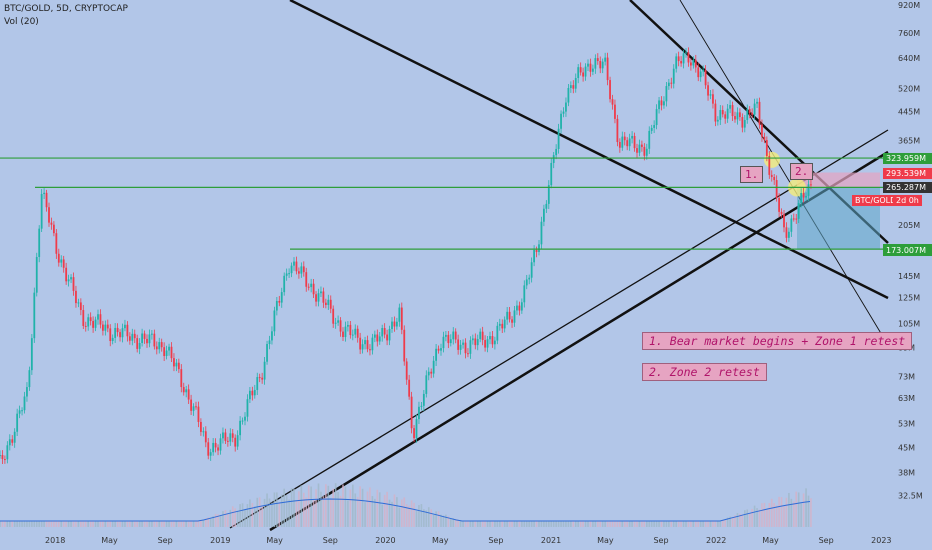  I want to click on volume-indicator-label: Vol (20), so click(21, 22).